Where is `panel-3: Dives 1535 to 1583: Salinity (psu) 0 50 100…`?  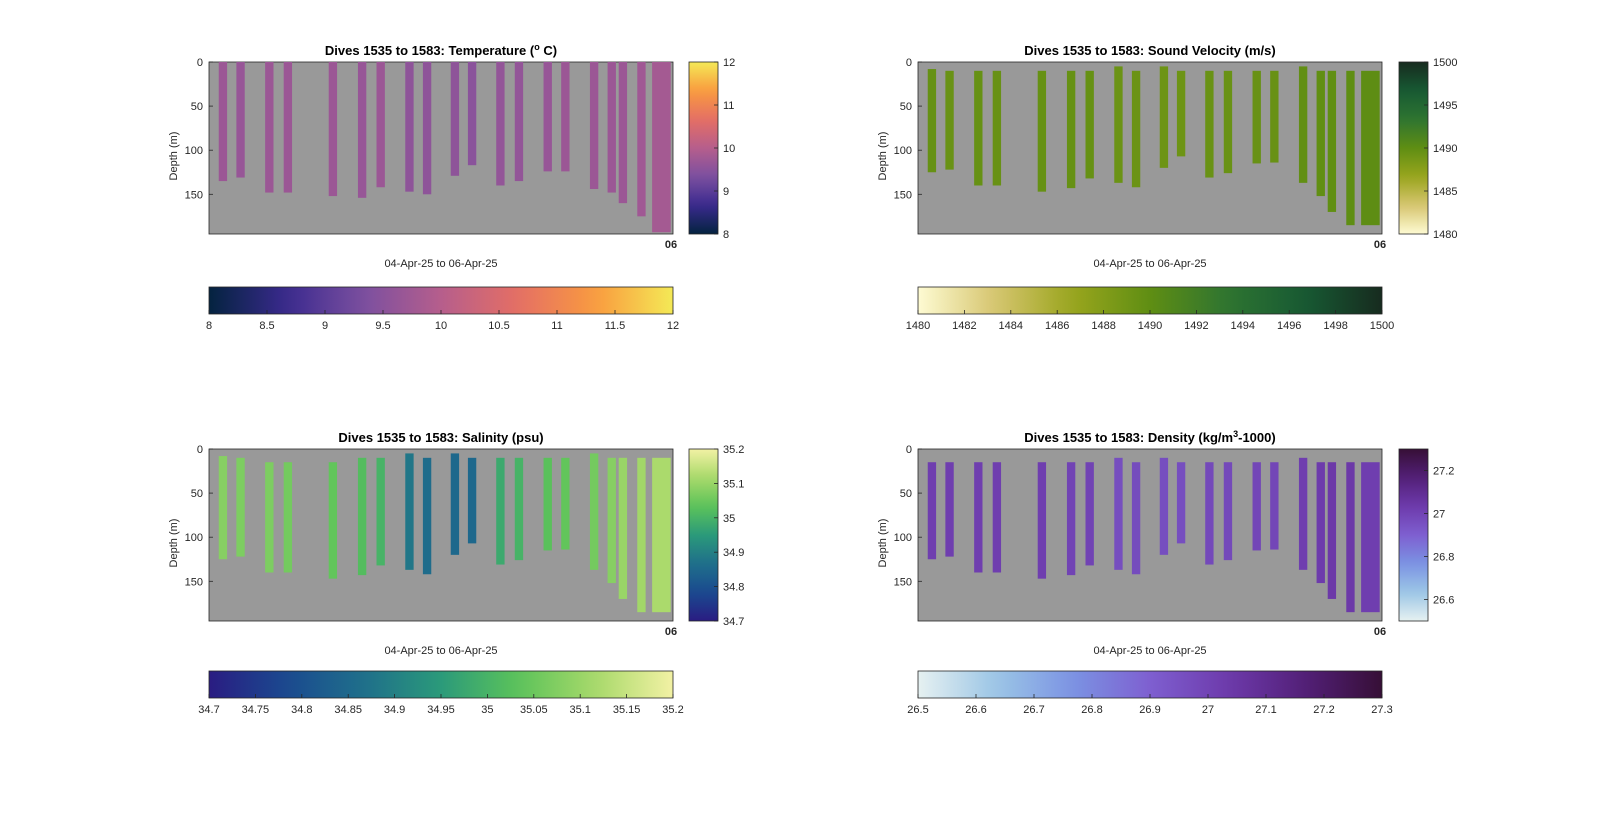 panel-3: Dives 1535 to 1583: Salinity (psu) 0 50 100… is located at coordinates (456, 573).